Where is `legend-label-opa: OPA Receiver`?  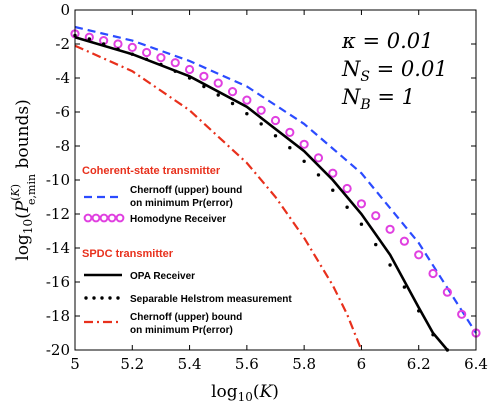 legend-label-opa: OPA Receiver is located at coordinates (162, 276).